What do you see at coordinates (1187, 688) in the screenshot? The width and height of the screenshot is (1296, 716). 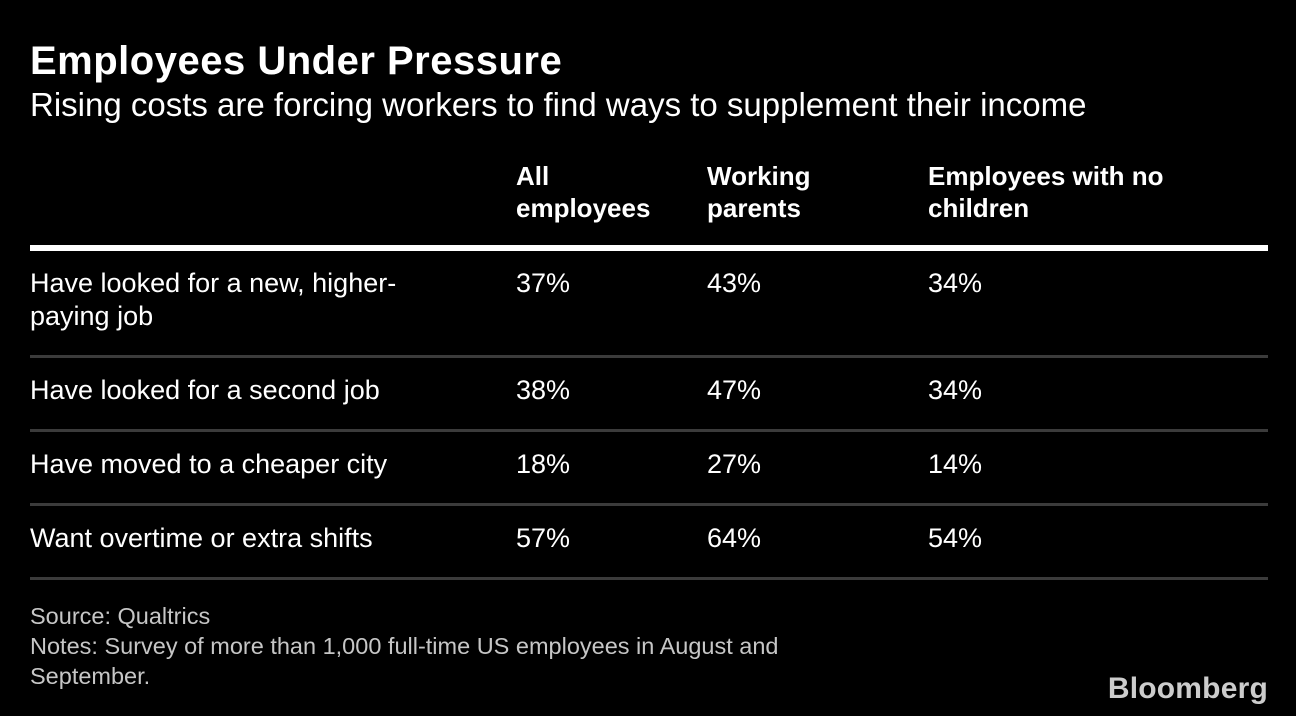 I see `bloomberg-logo: Bloomberg` at bounding box center [1187, 688].